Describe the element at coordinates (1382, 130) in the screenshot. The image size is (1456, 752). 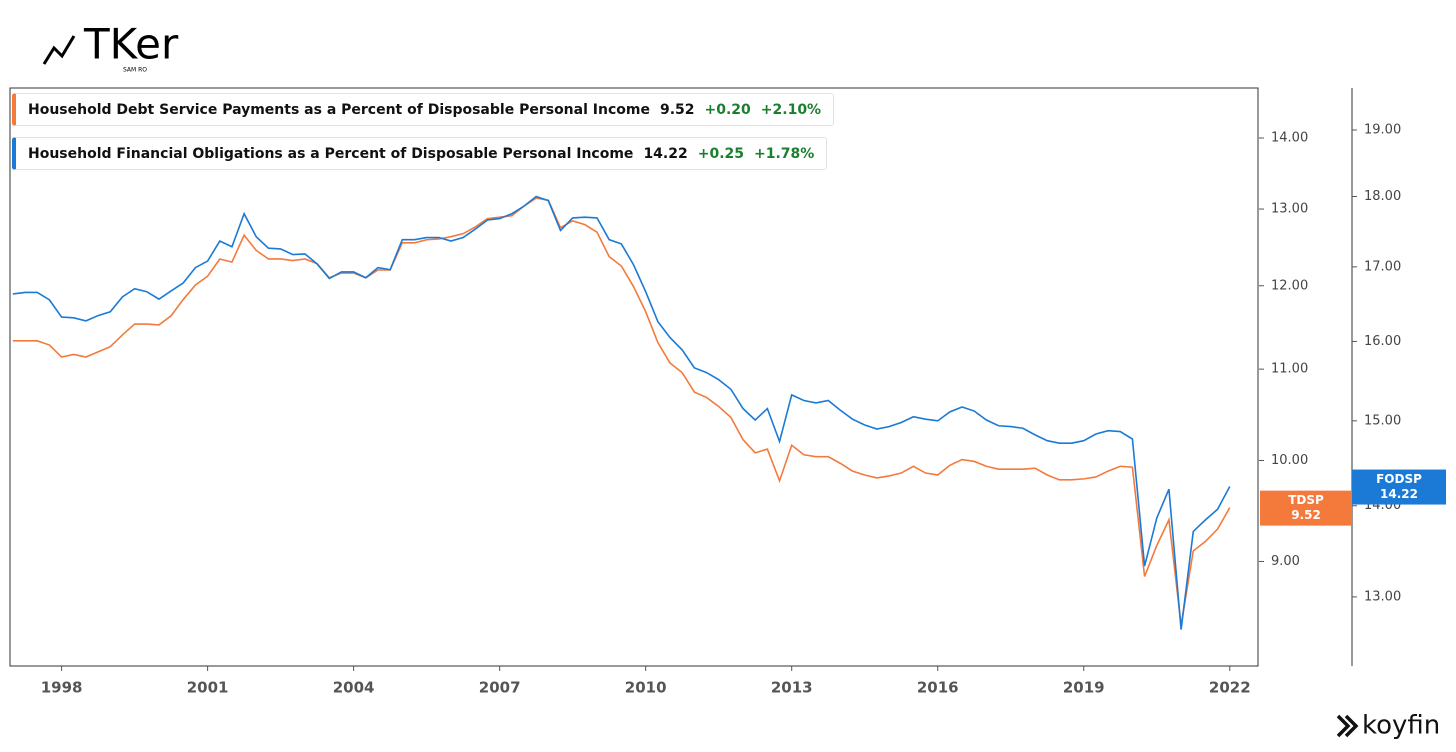
I see `y-tick-label: 19.00` at that location.